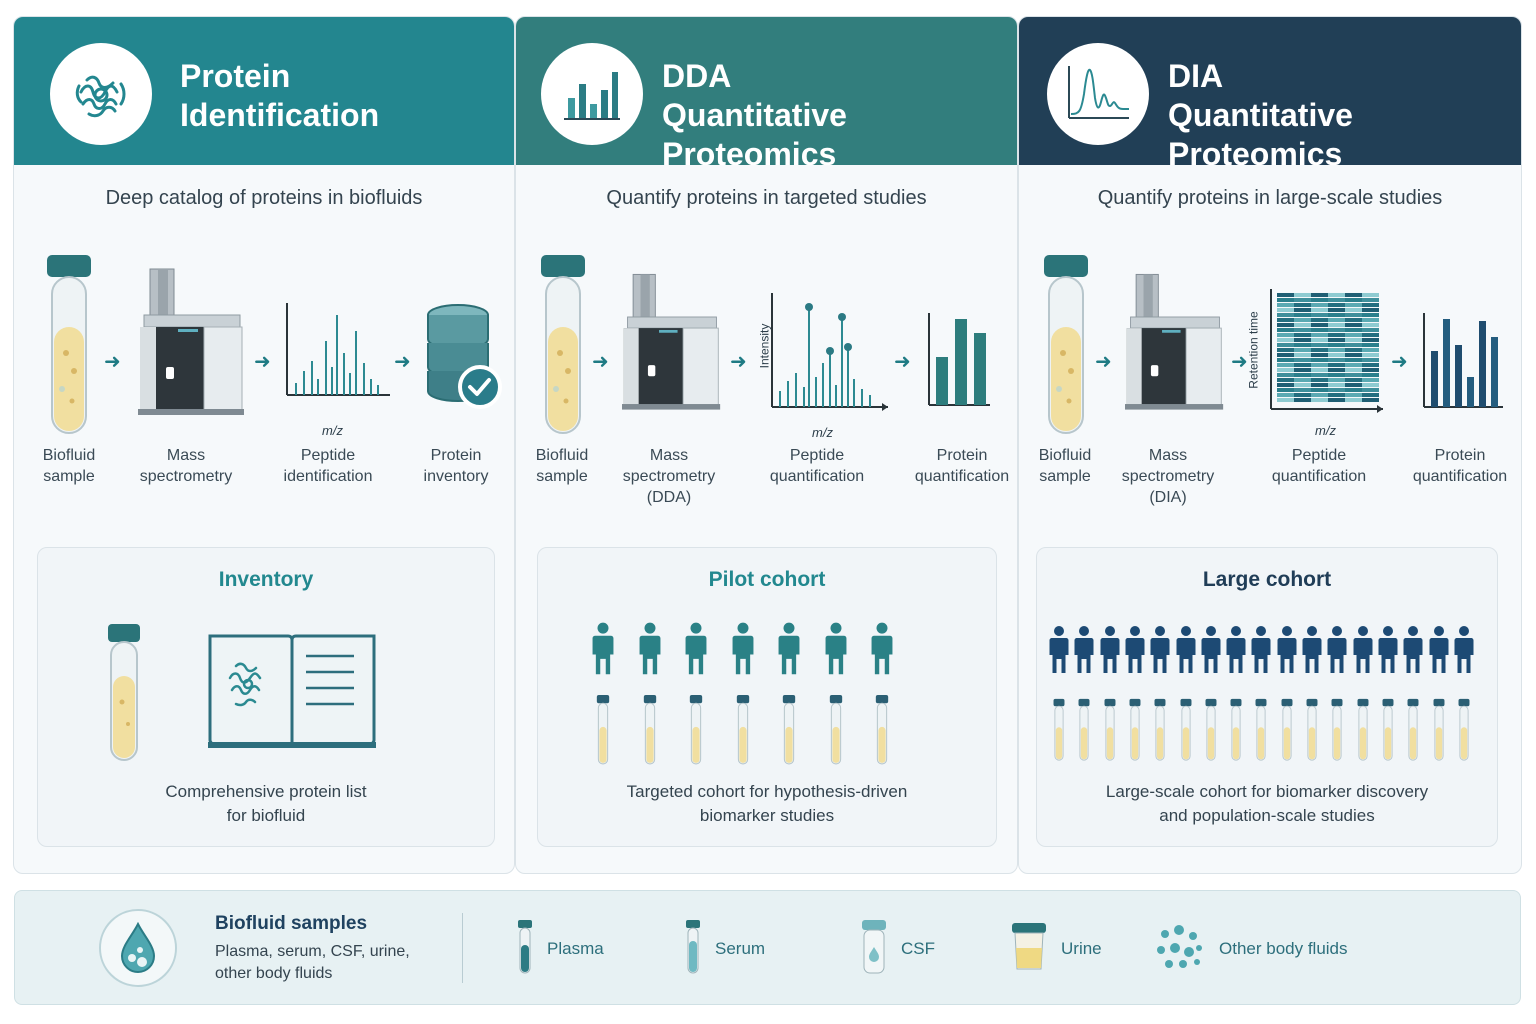 The height and width of the screenshot is (1024, 1536). Describe the element at coordinates (101, 94) in the screenshot. I see `protein-structure-icon` at that location.